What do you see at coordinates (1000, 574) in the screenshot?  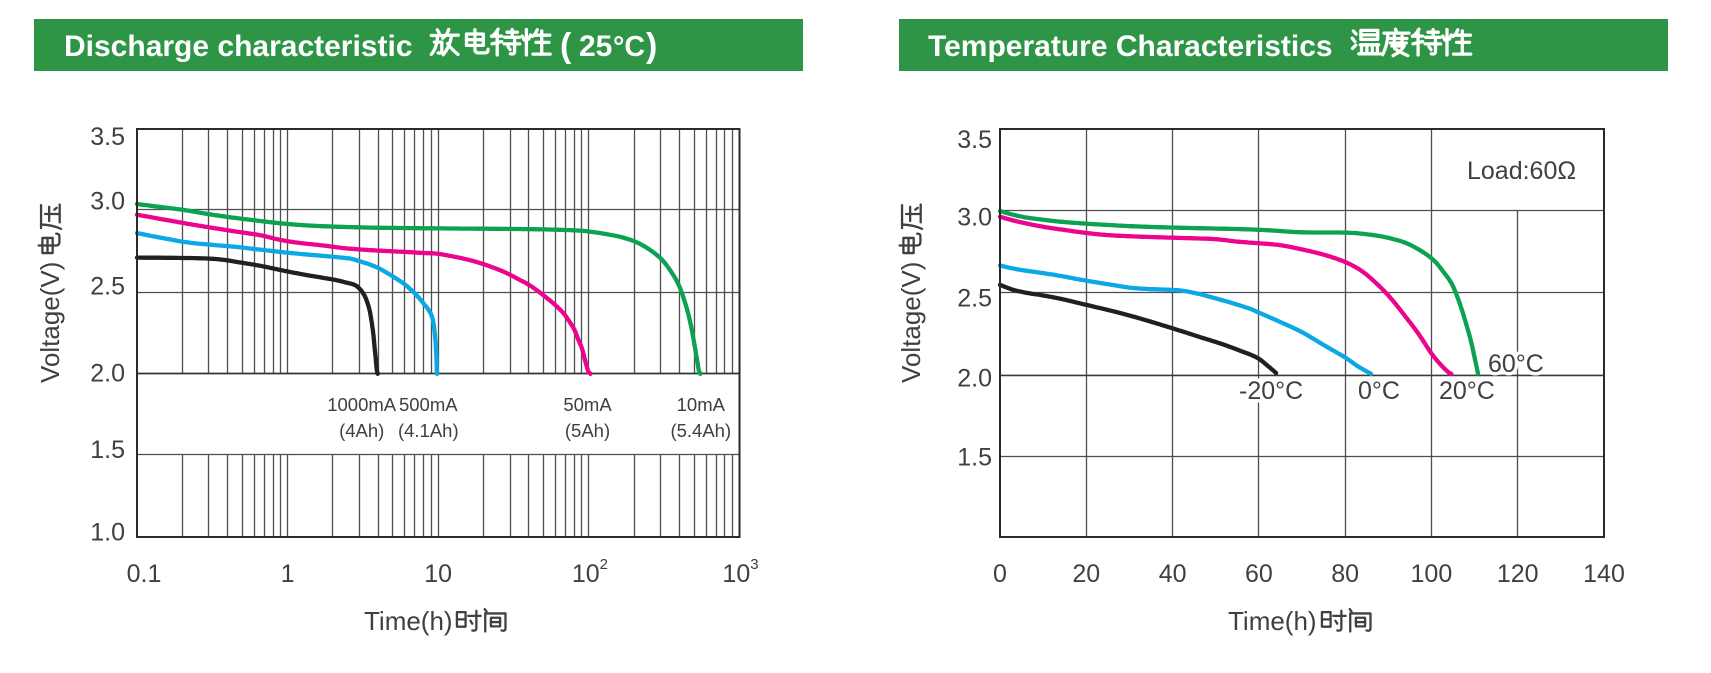 I see `svg-text: 0` at bounding box center [1000, 574].